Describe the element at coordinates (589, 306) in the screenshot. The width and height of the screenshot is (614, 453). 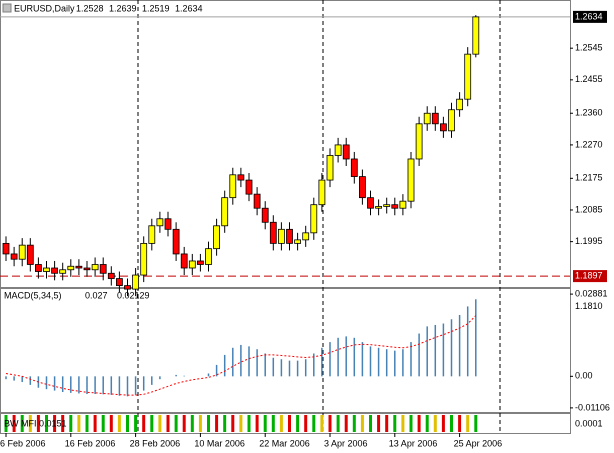
I see `y-tick-label: 1.1810` at that location.